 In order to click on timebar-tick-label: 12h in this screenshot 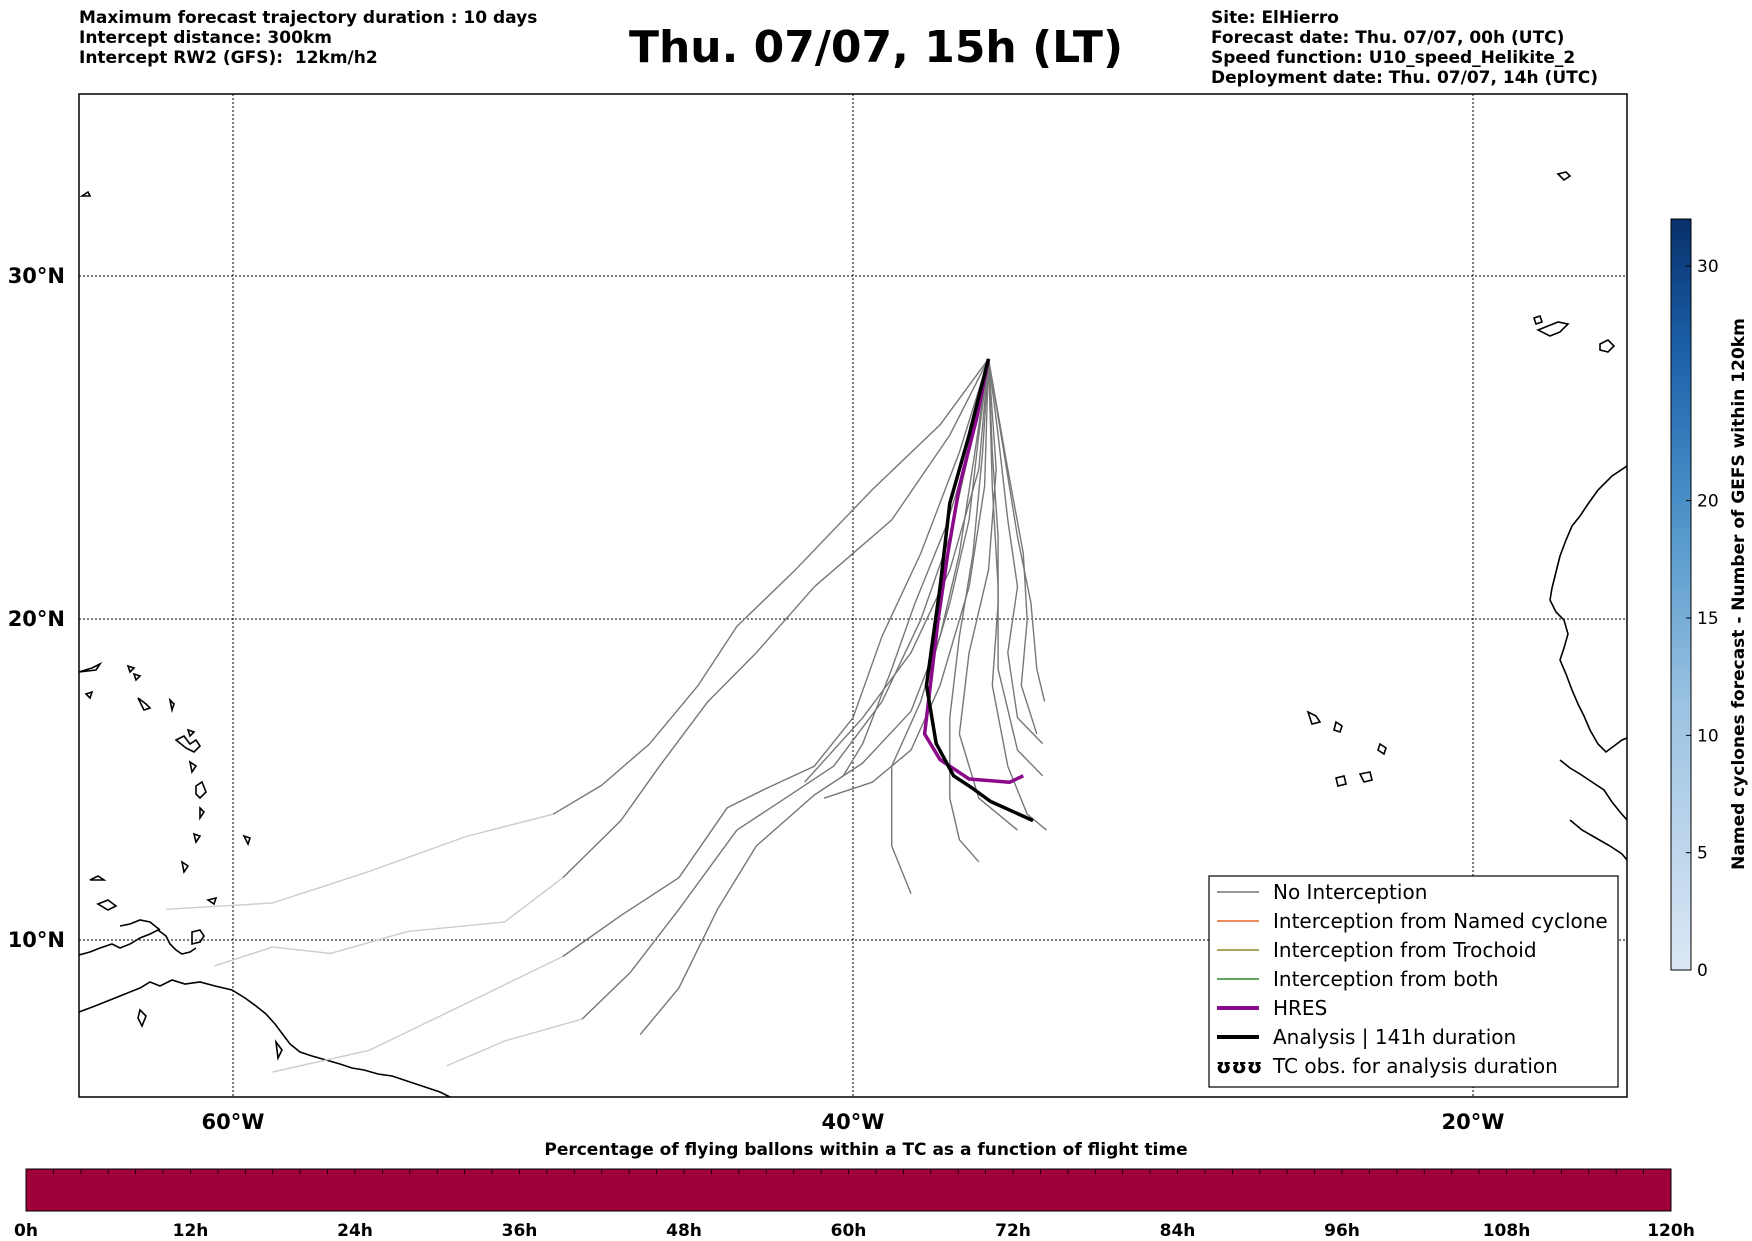, I will do `click(191, 1231)`.